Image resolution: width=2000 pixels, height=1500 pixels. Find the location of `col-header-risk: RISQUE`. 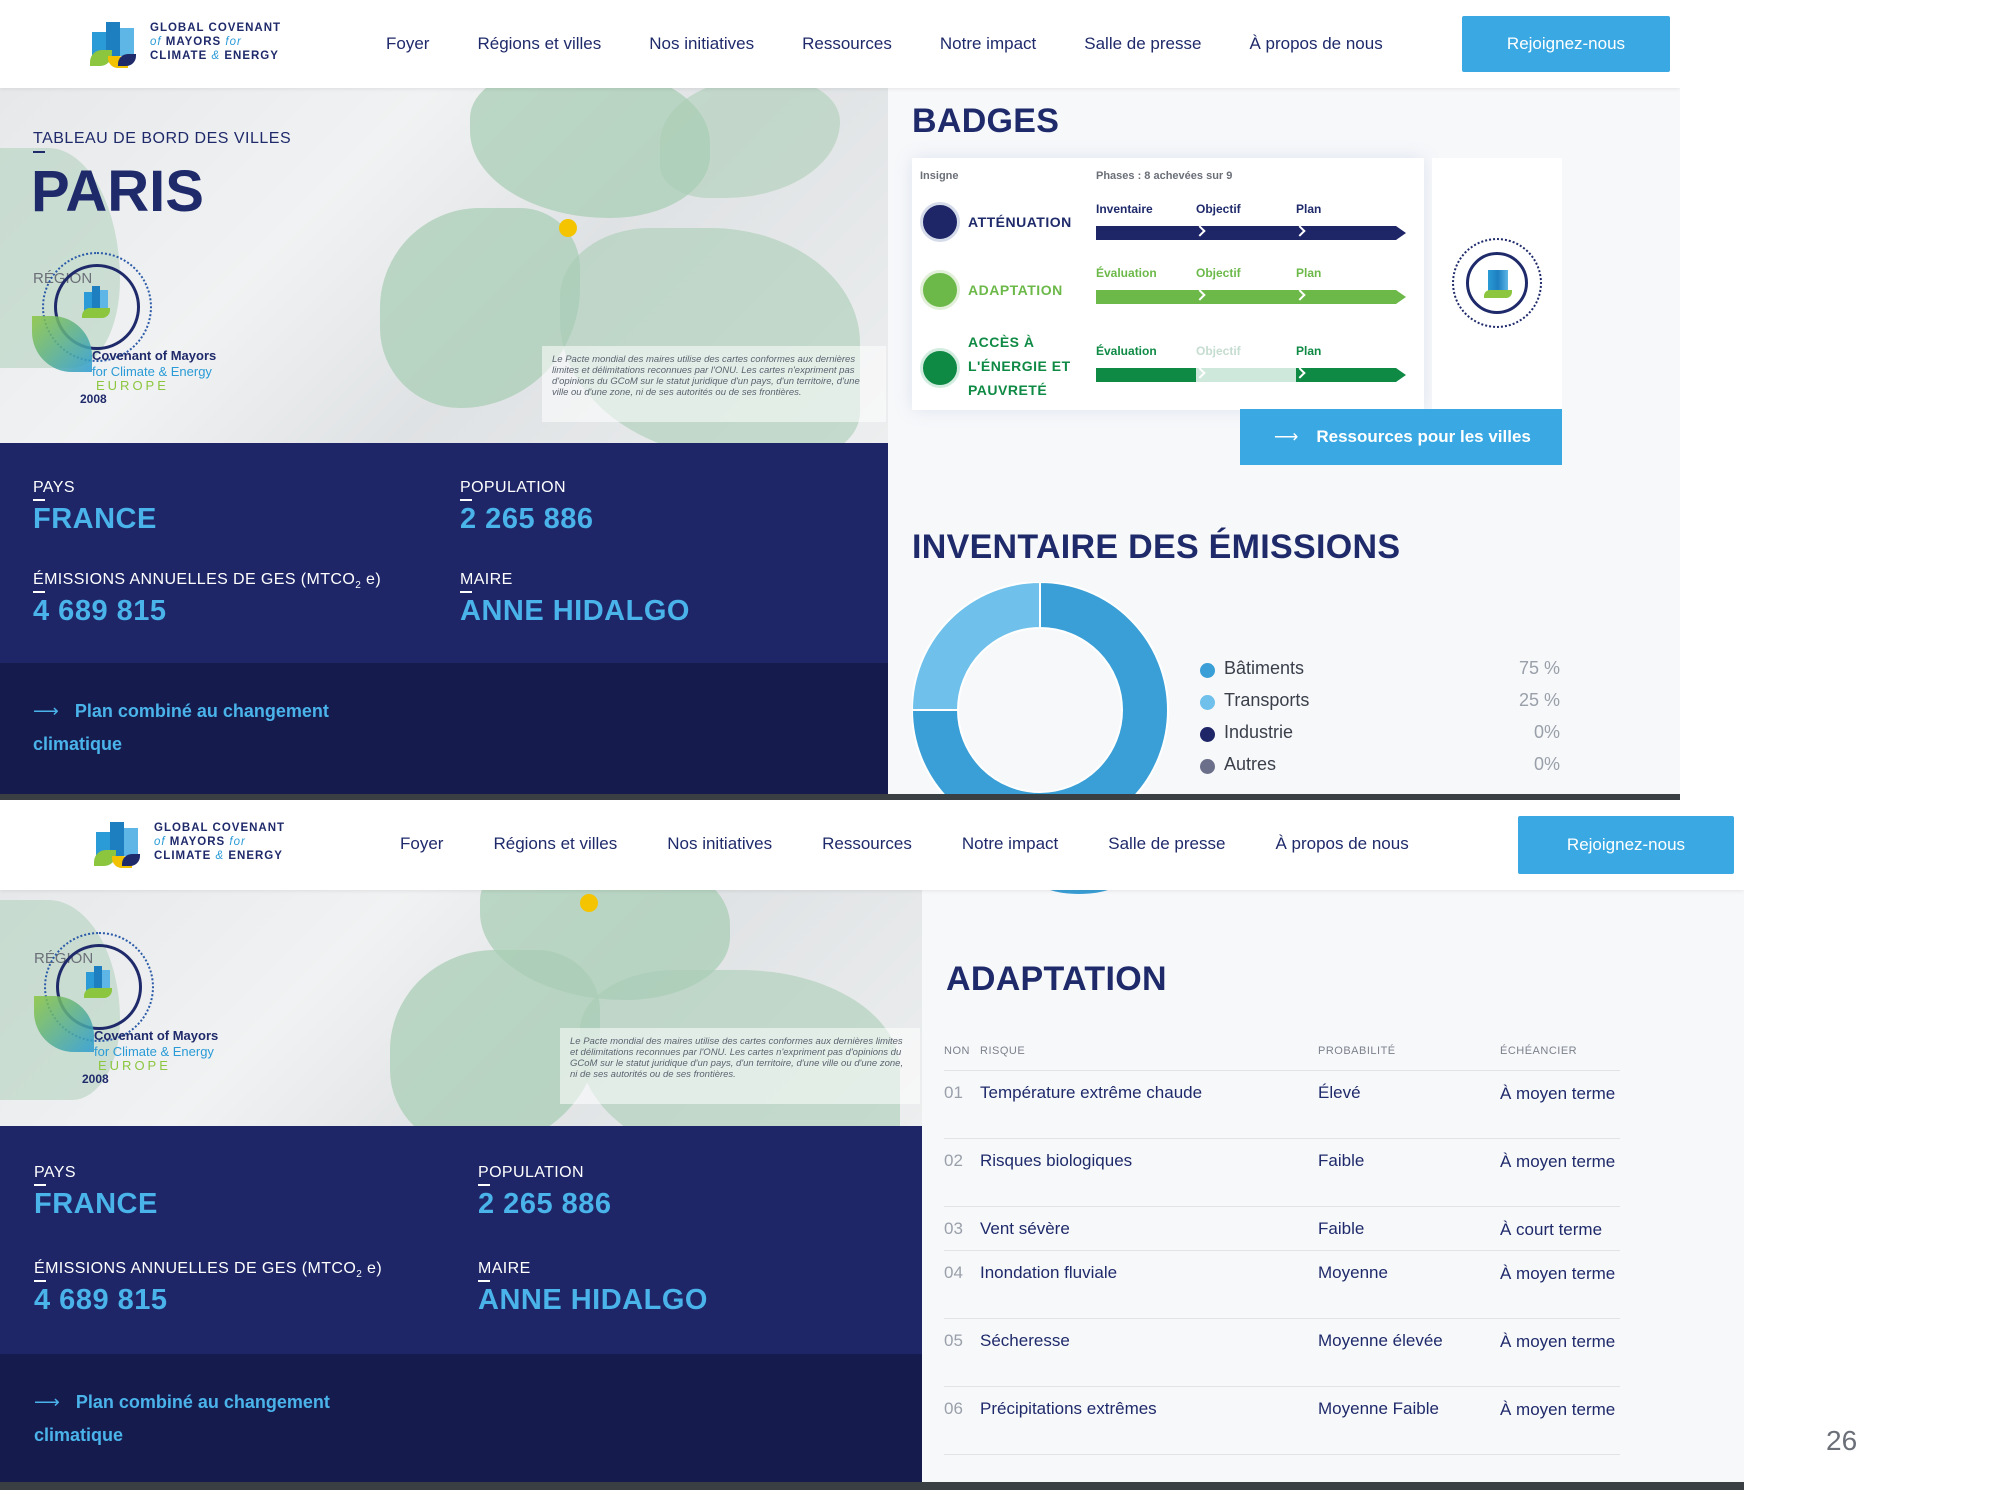

col-header-risk: RISQUE is located at coordinates (1003, 1051).